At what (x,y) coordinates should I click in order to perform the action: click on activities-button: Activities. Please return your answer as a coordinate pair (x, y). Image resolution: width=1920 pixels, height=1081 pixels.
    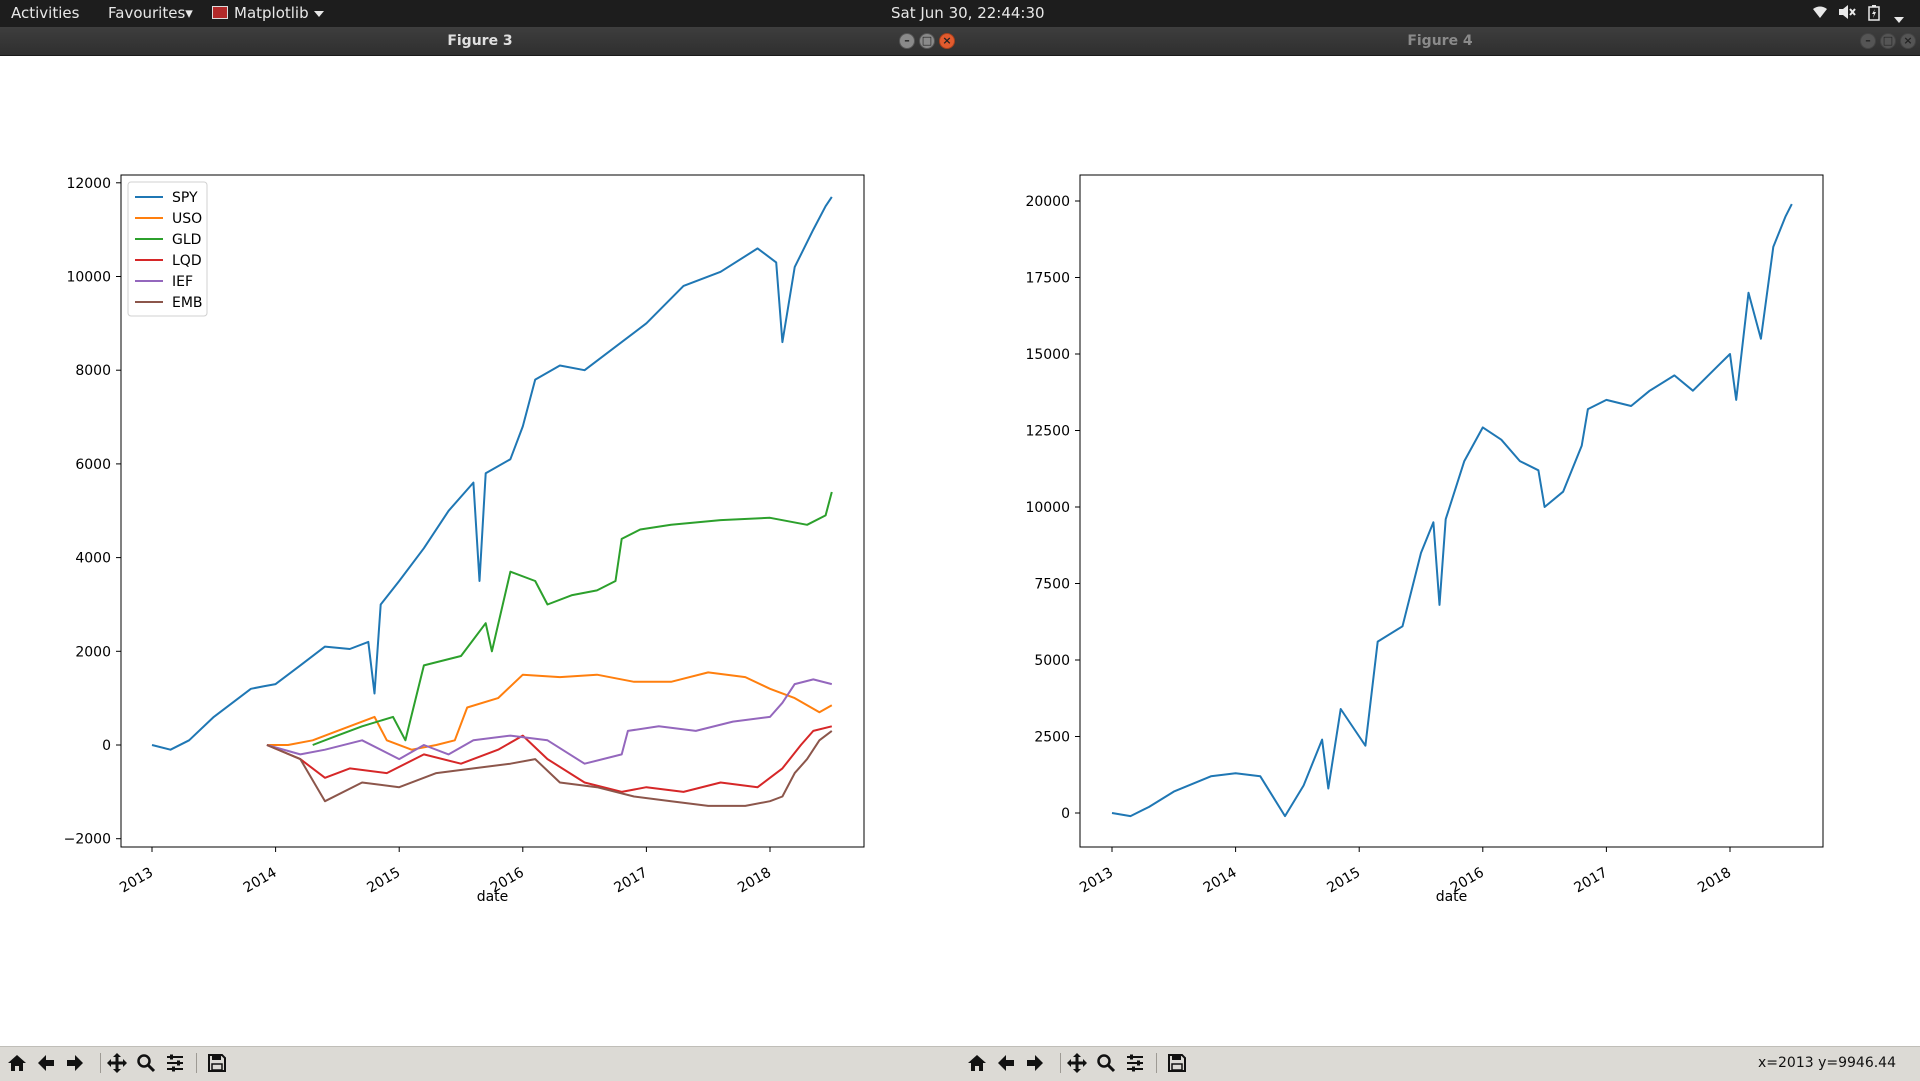
    Looking at the image, I should click on (45, 13).